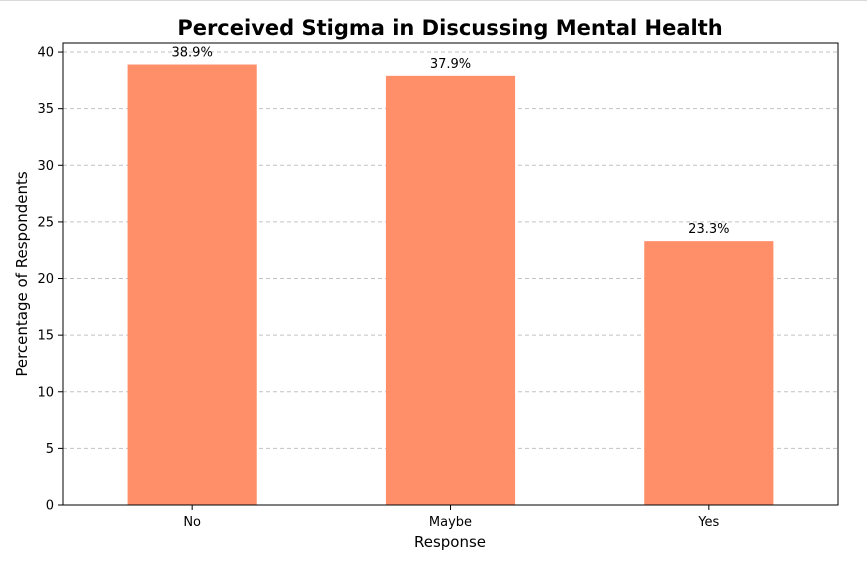 The height and width of the screenshot is (562, 867). Describe the element at coordinates (45, 279) in the screenshot. I see `y-tick-label: 20` at that location.